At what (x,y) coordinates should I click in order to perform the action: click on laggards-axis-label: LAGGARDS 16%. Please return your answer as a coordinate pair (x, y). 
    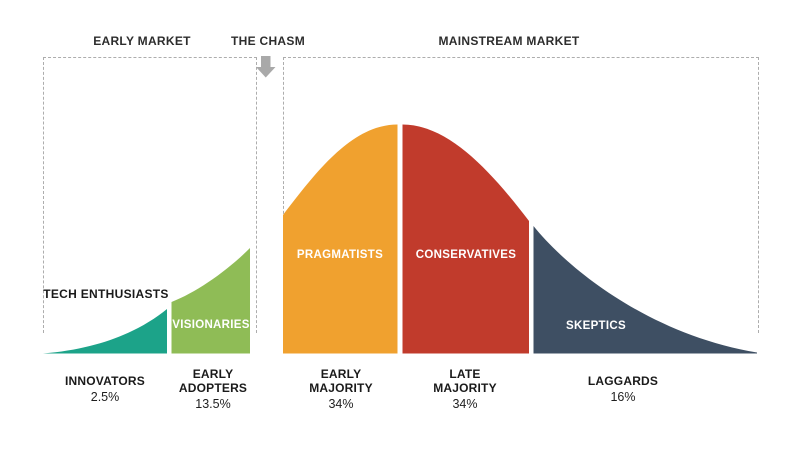
    Looking at the image, I should click on (623, 389).